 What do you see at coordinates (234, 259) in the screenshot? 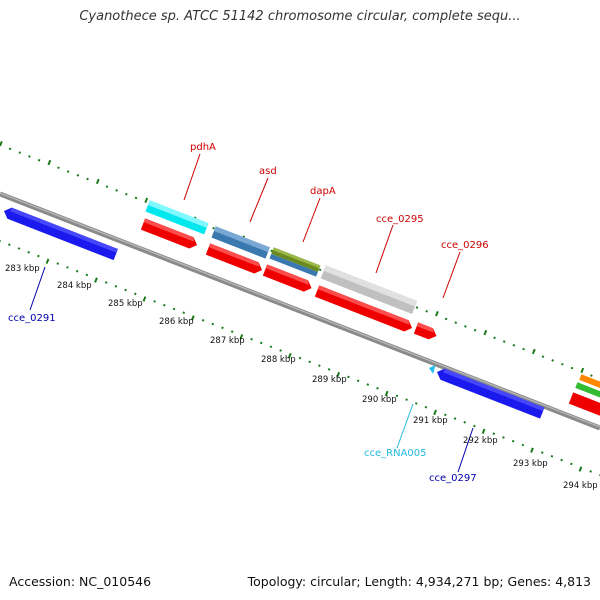
I see `gene-asd` at bounding box center [234, 259].